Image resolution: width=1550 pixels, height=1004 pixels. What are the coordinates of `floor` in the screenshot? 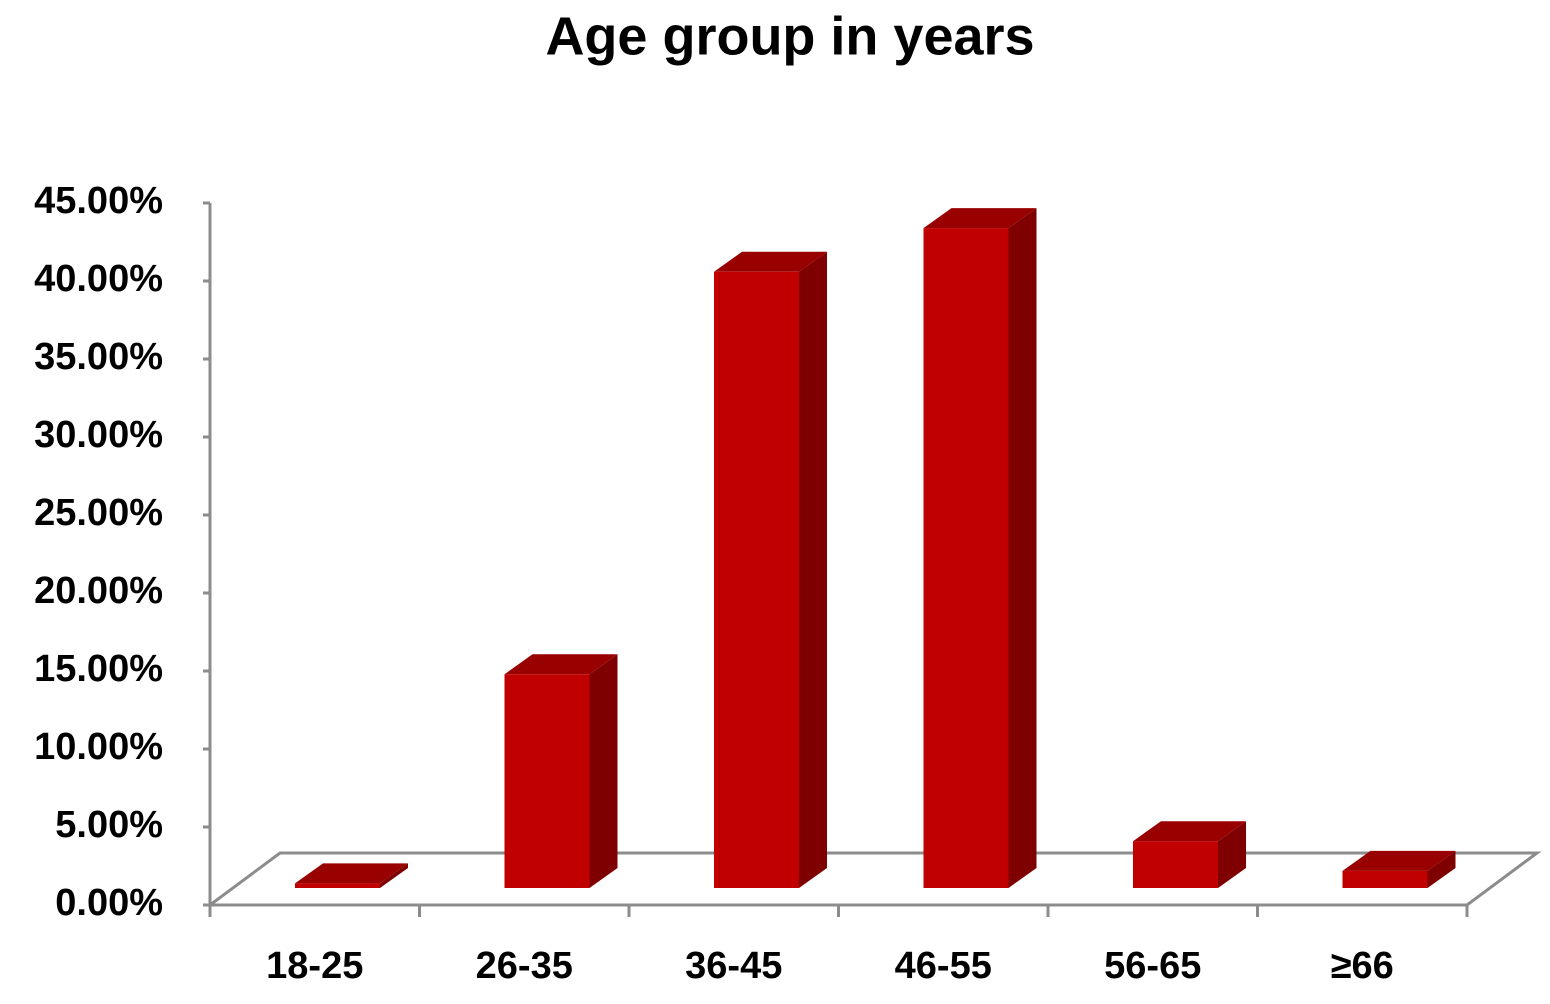 It's located at (875, 879).